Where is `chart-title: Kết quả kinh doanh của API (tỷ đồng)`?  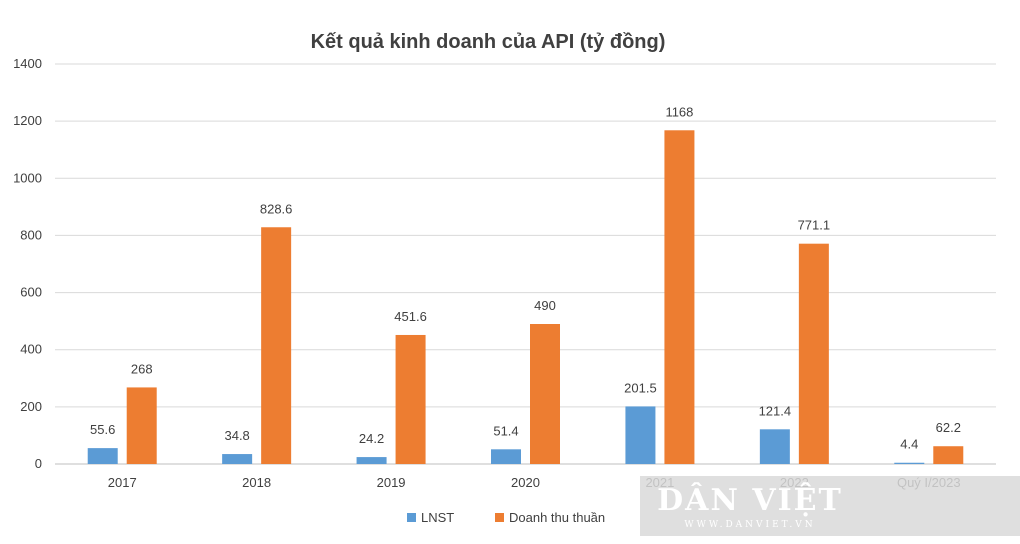
chart-title: Kết quả kinh doanh của API (tỷ đồng) is located at coordinates (488, 42).